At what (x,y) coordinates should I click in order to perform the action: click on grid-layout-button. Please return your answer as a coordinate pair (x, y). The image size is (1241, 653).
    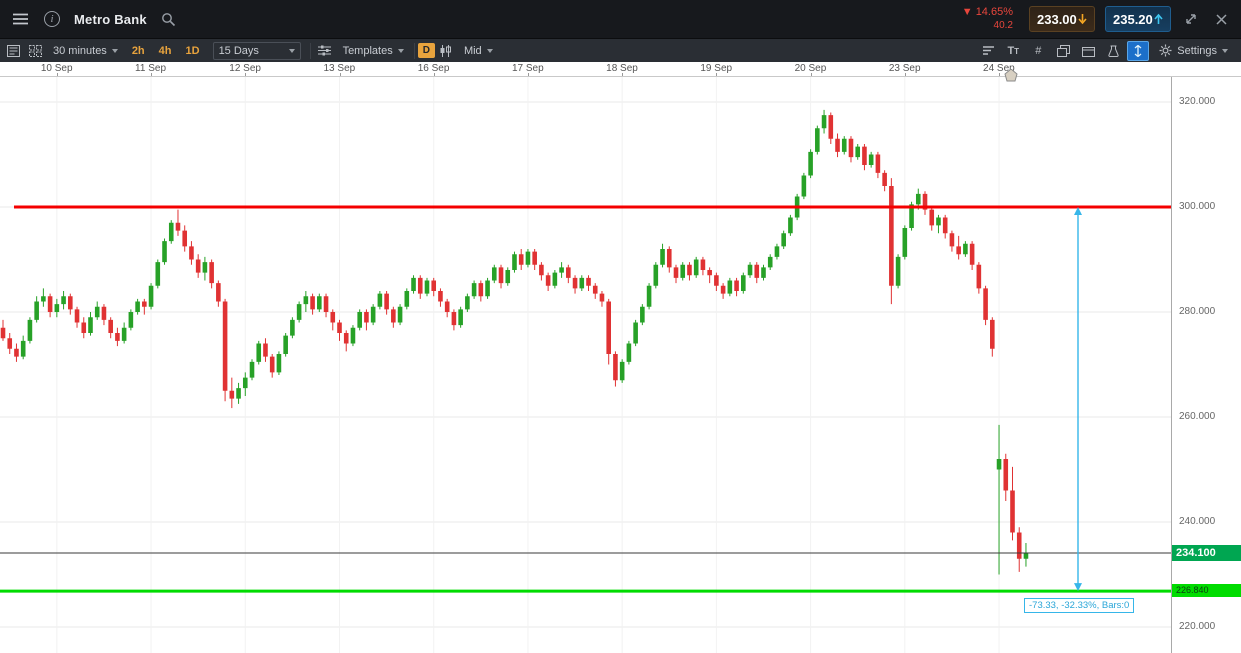
    Looking at the image, I should click on (35, 51).